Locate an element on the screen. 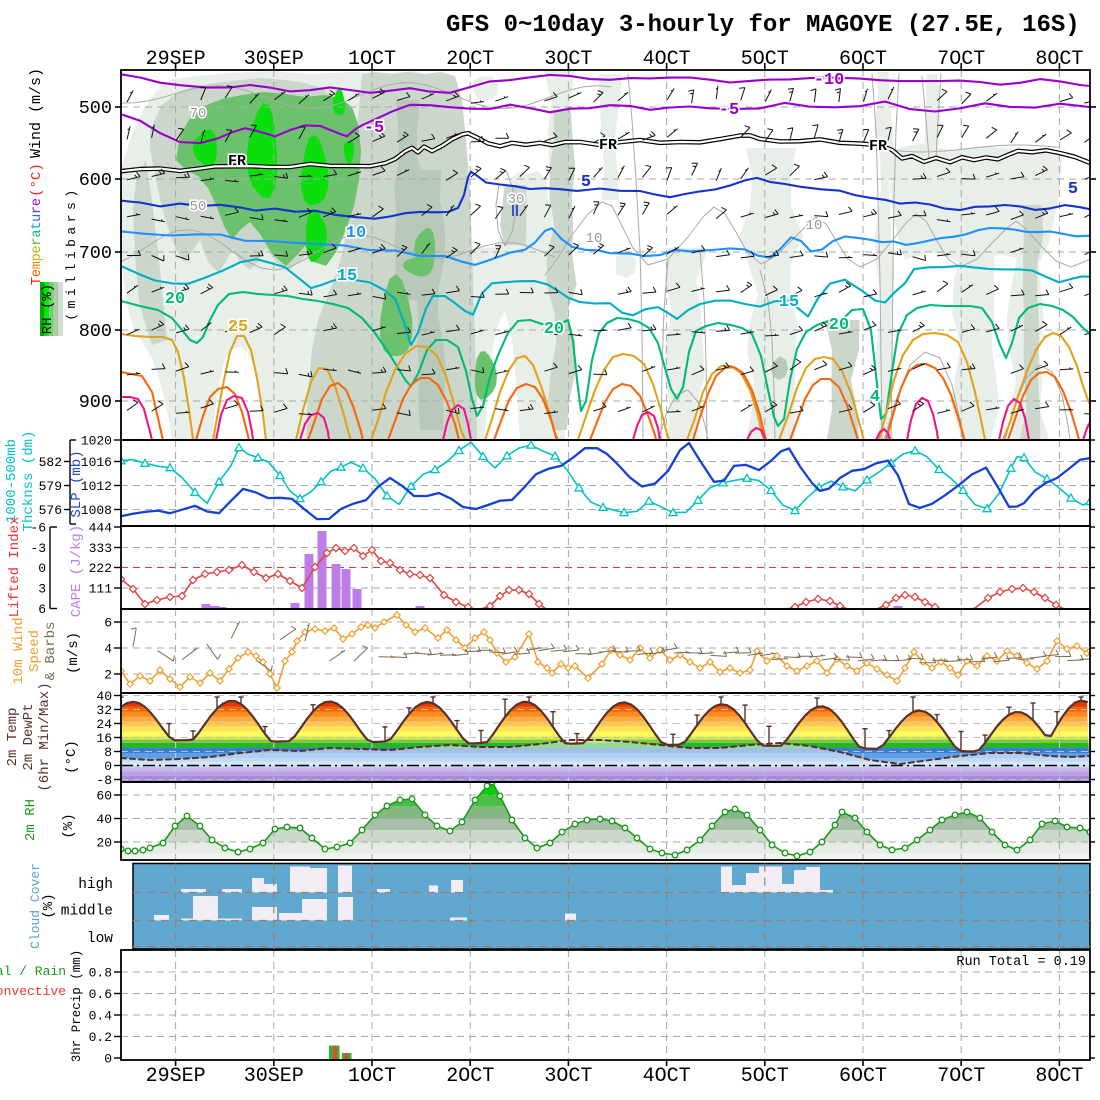  svg-text: a is located at coordinates (37, 234).